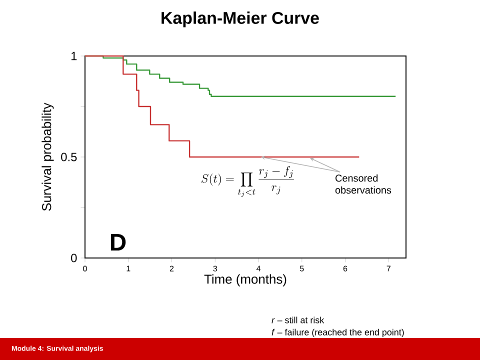  What do you see at coordinates (245, 280) in the screenshot?
I see `x-axis-title: Time (months)` at bounding box center [245, 280].